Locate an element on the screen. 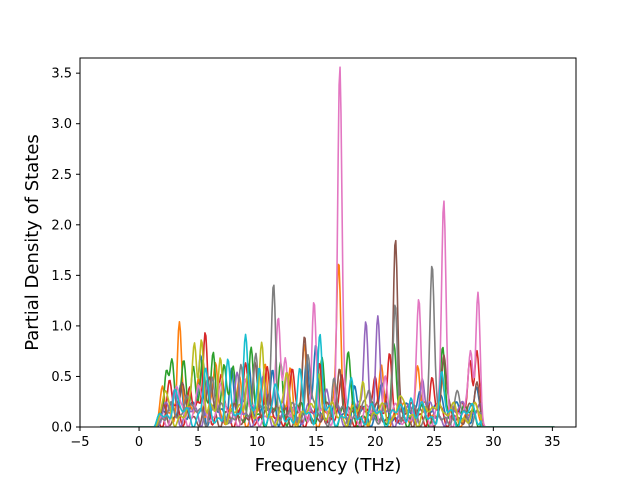 Image resolution: width=640 pixels, height=480 pixels. x-tick-label: 0 is located at coordinates (139, 442).